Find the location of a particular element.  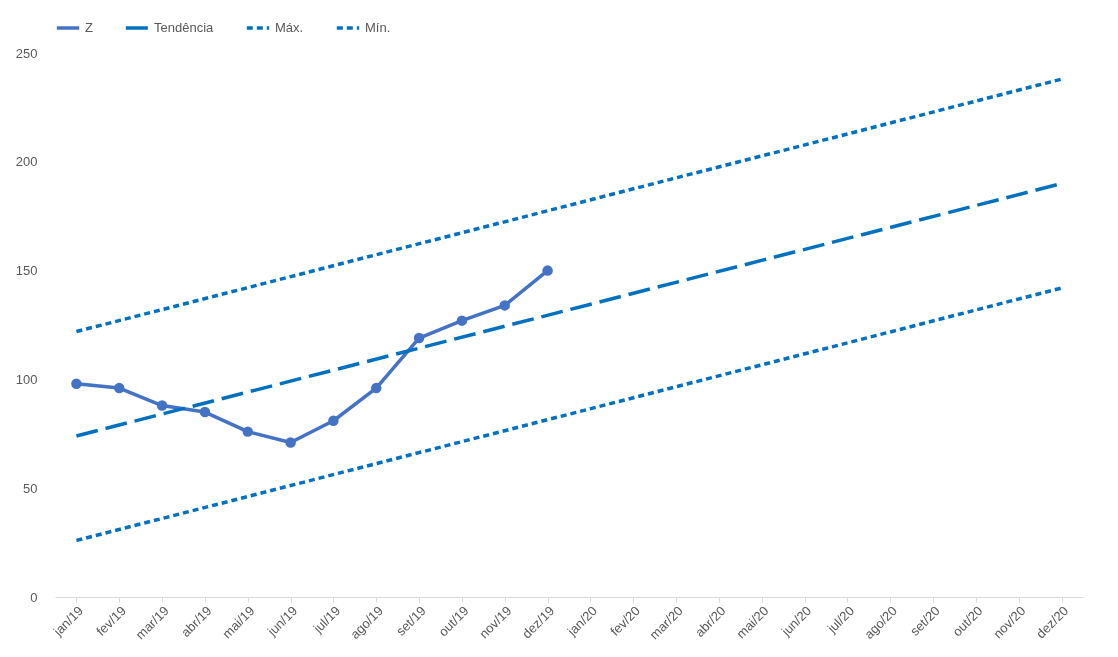

legend-label: Máx. is located at coordinates (289, 27).